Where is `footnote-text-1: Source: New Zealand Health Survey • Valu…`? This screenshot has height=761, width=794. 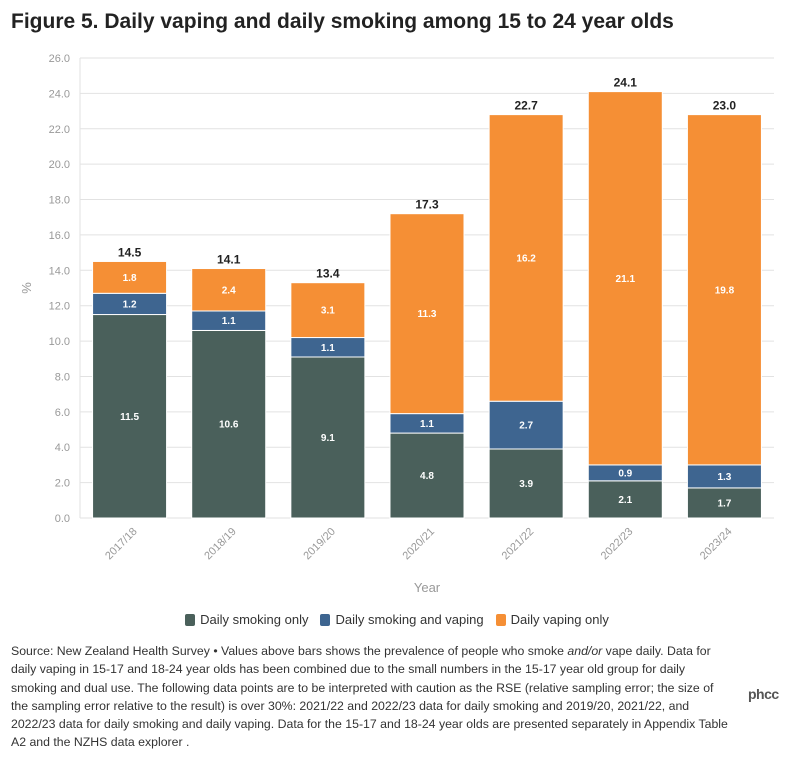
footnote-text-1: Source: New Zealand Health Survey • Valu… is located at coordinates (289, 651).